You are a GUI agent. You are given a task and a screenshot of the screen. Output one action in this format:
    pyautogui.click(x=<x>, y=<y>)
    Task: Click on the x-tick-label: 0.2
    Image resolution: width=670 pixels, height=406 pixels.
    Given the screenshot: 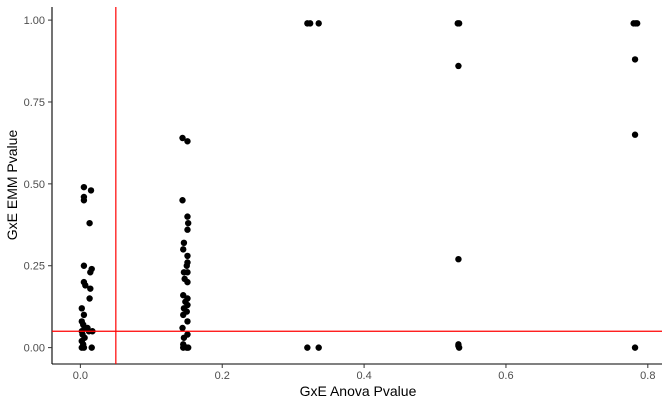 What is the action you would take?
    pyautogui.click(x=222, y=376)
    